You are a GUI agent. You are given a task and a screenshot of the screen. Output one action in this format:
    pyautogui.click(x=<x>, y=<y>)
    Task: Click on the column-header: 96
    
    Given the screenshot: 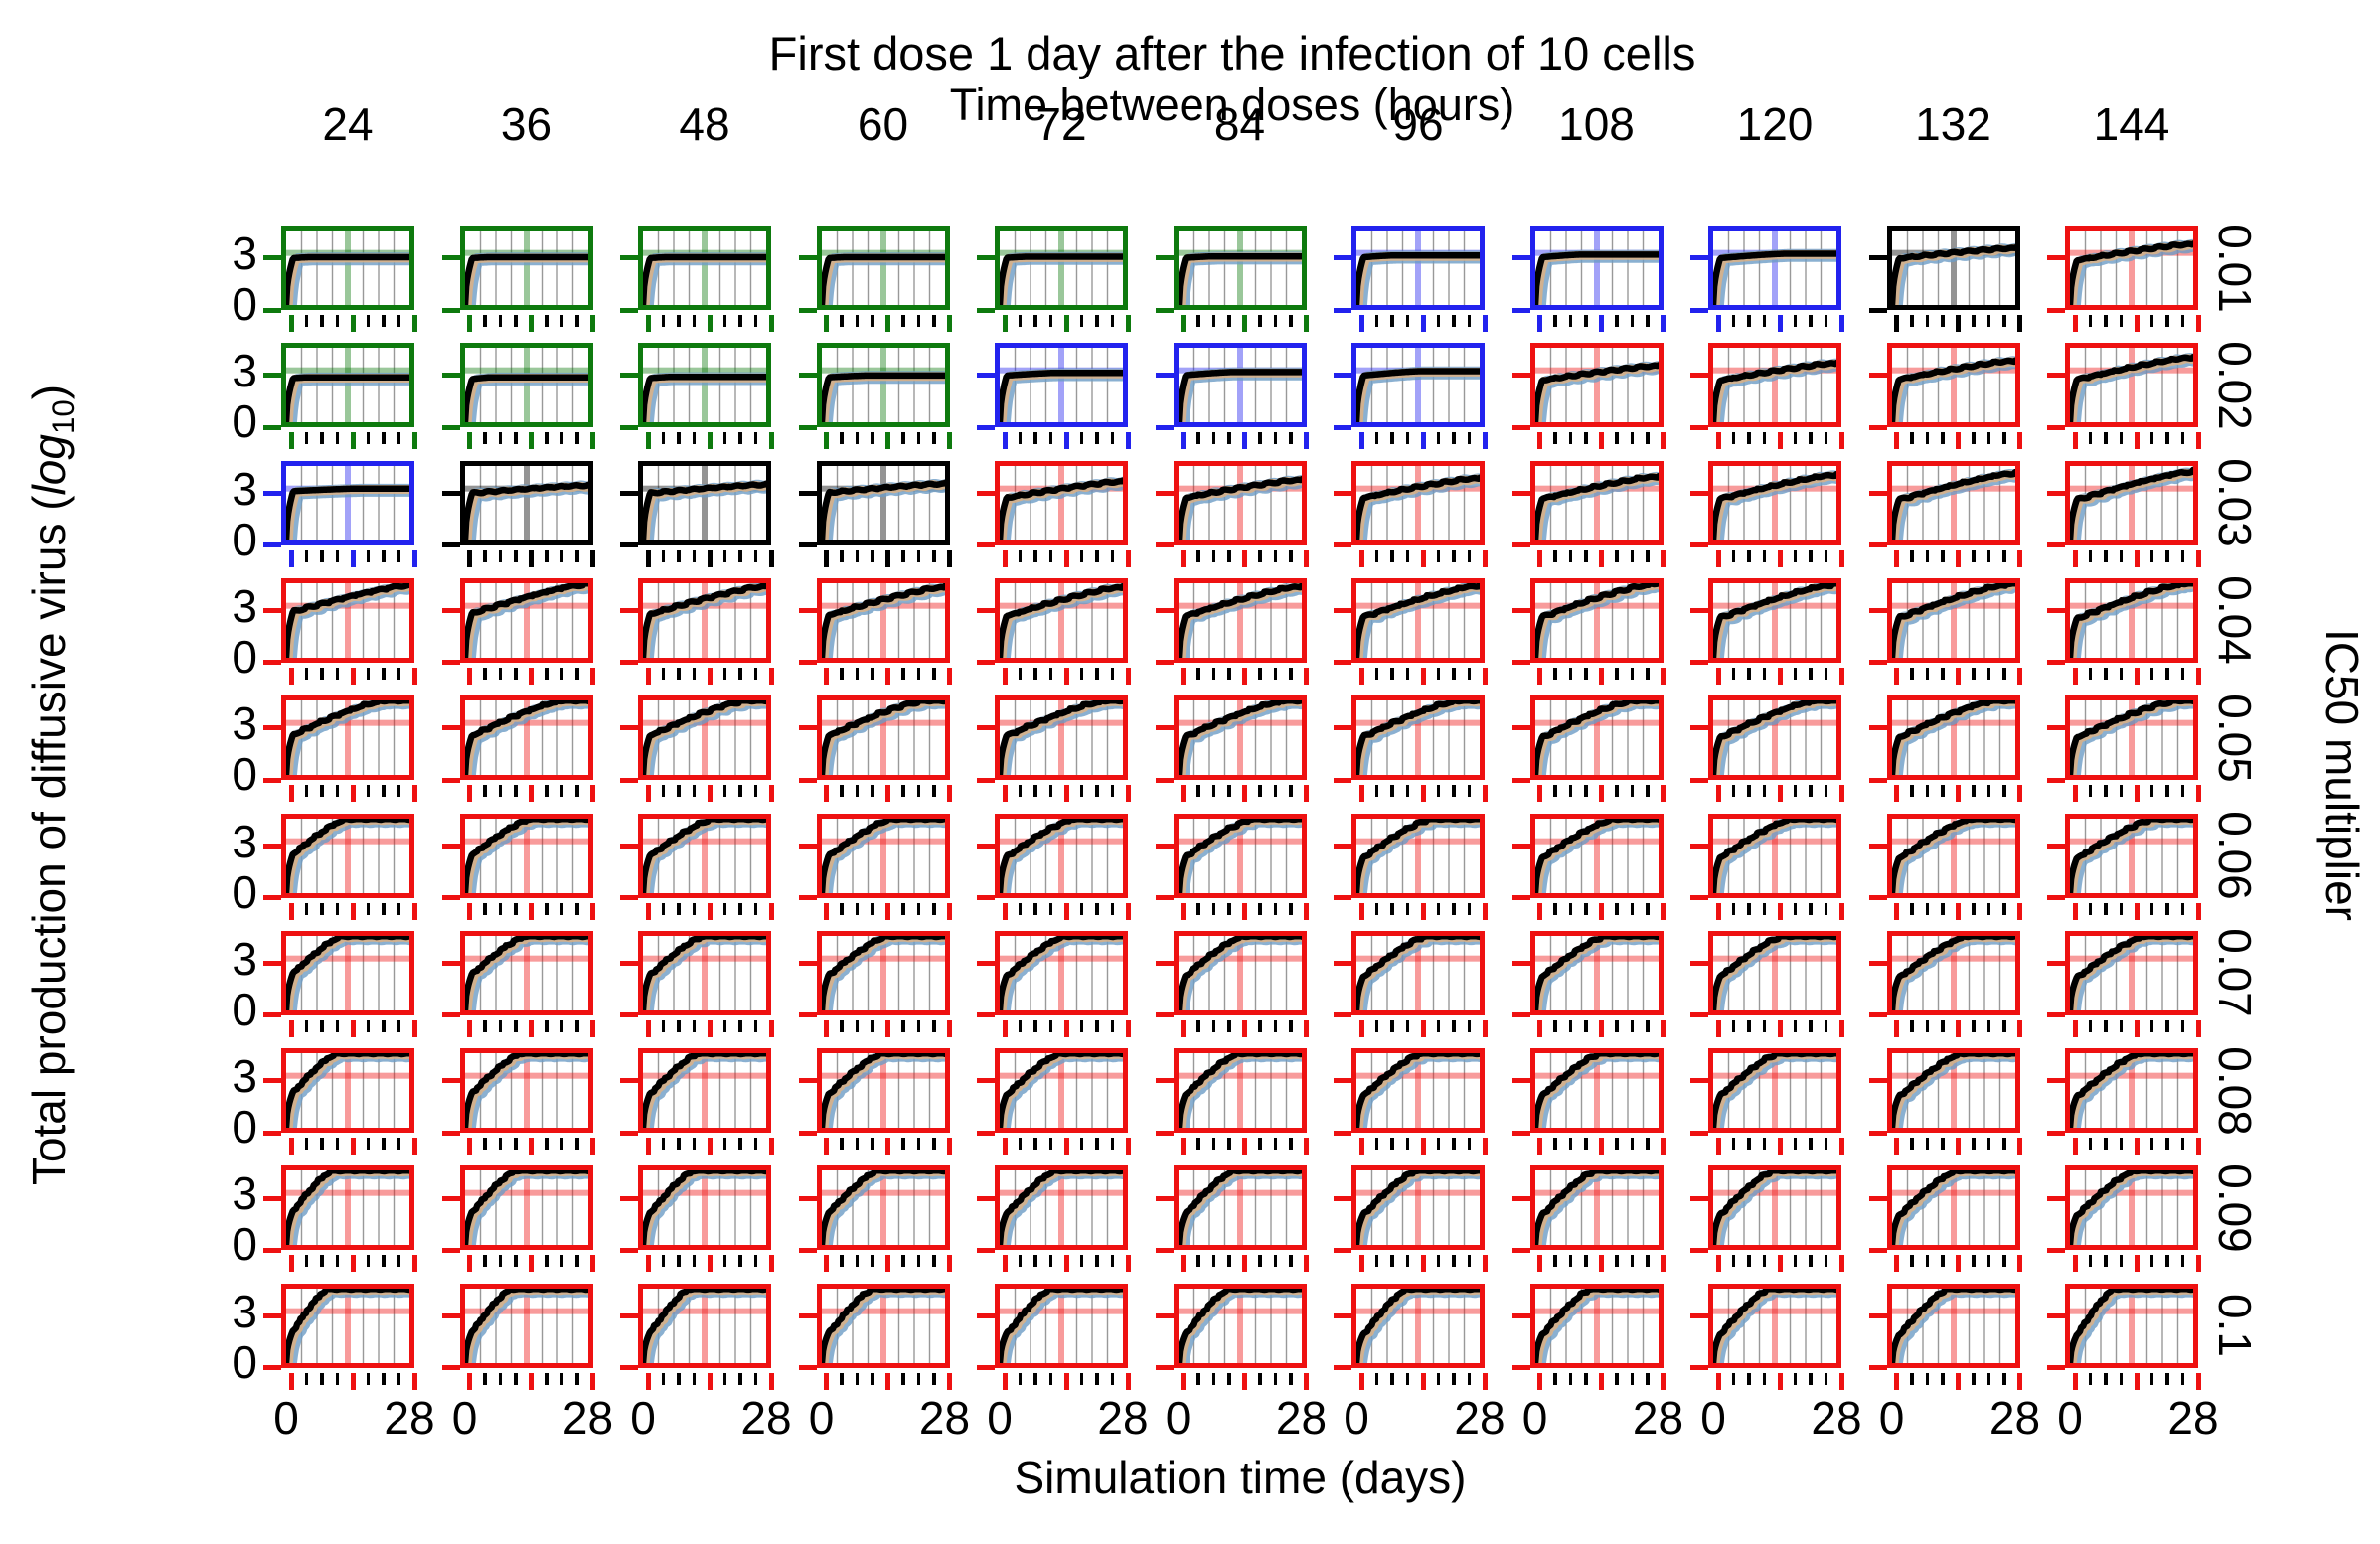 What is the action you would take?
    pyautogui.click(x=1418, y=124)
    